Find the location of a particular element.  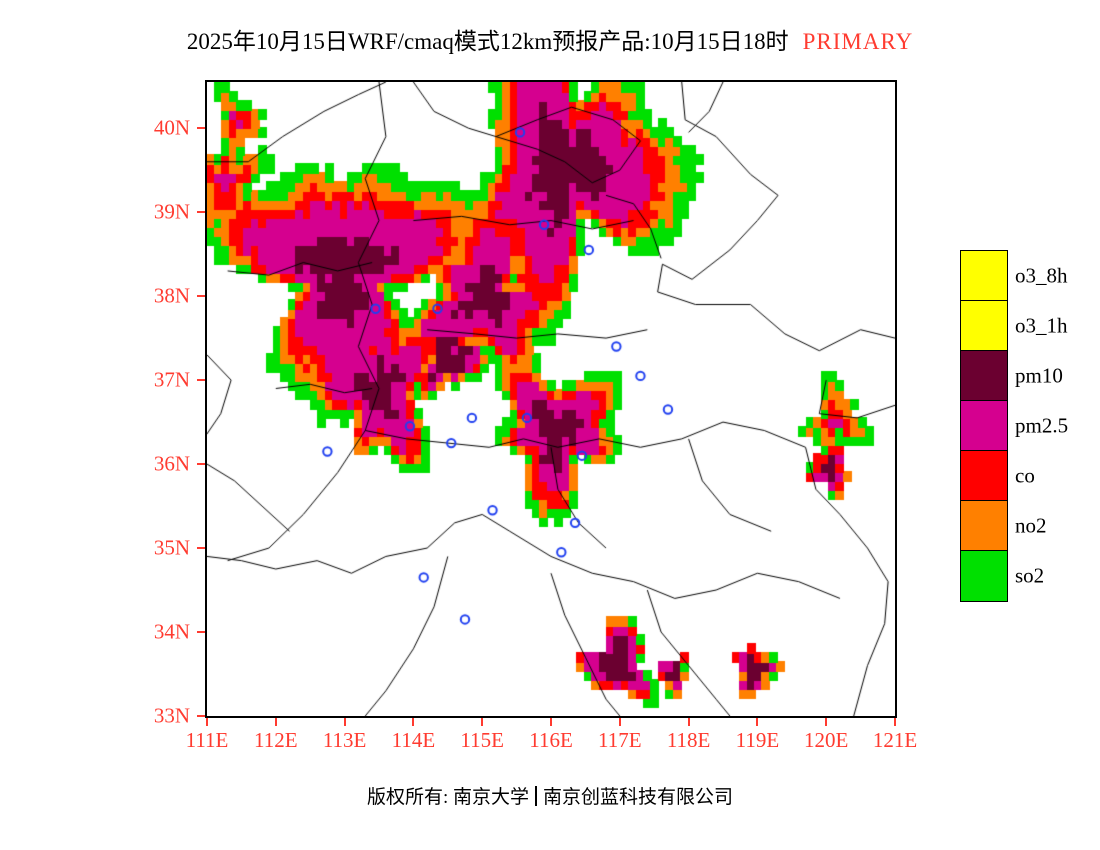

pollutant-legend: o3_8h o3_1h pm10 pm2.5 co no2 so2 is located at coordinates (1014, 426).